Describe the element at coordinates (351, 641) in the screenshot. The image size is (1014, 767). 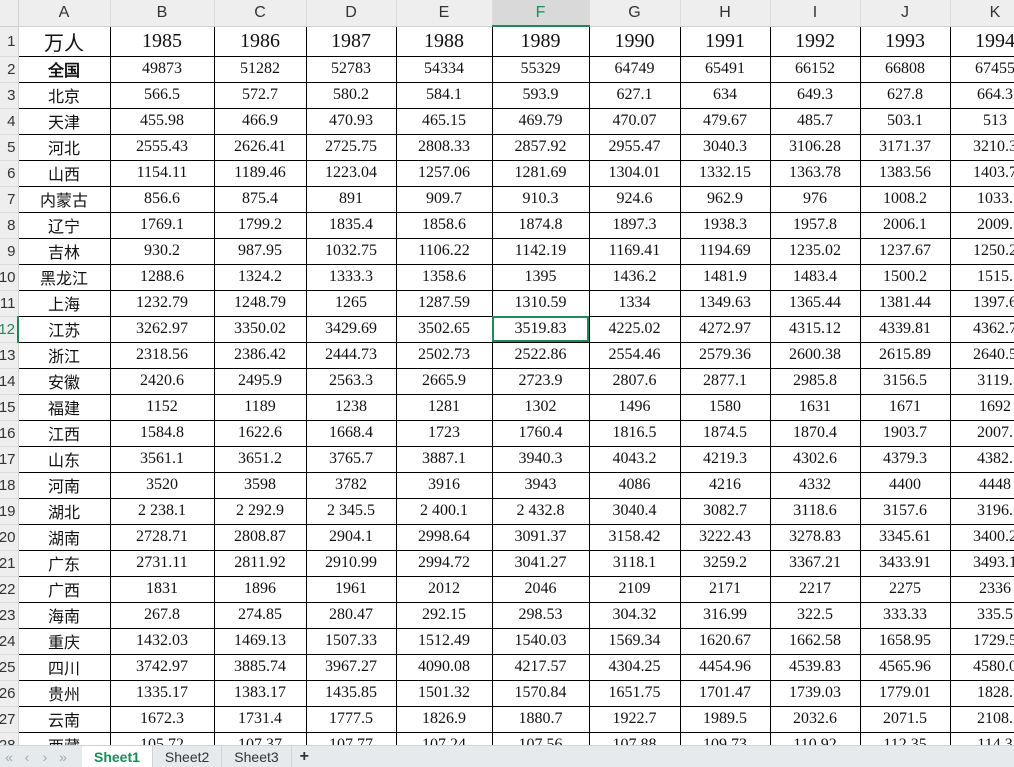
I see `cell-d24: 1507.33` at that location.